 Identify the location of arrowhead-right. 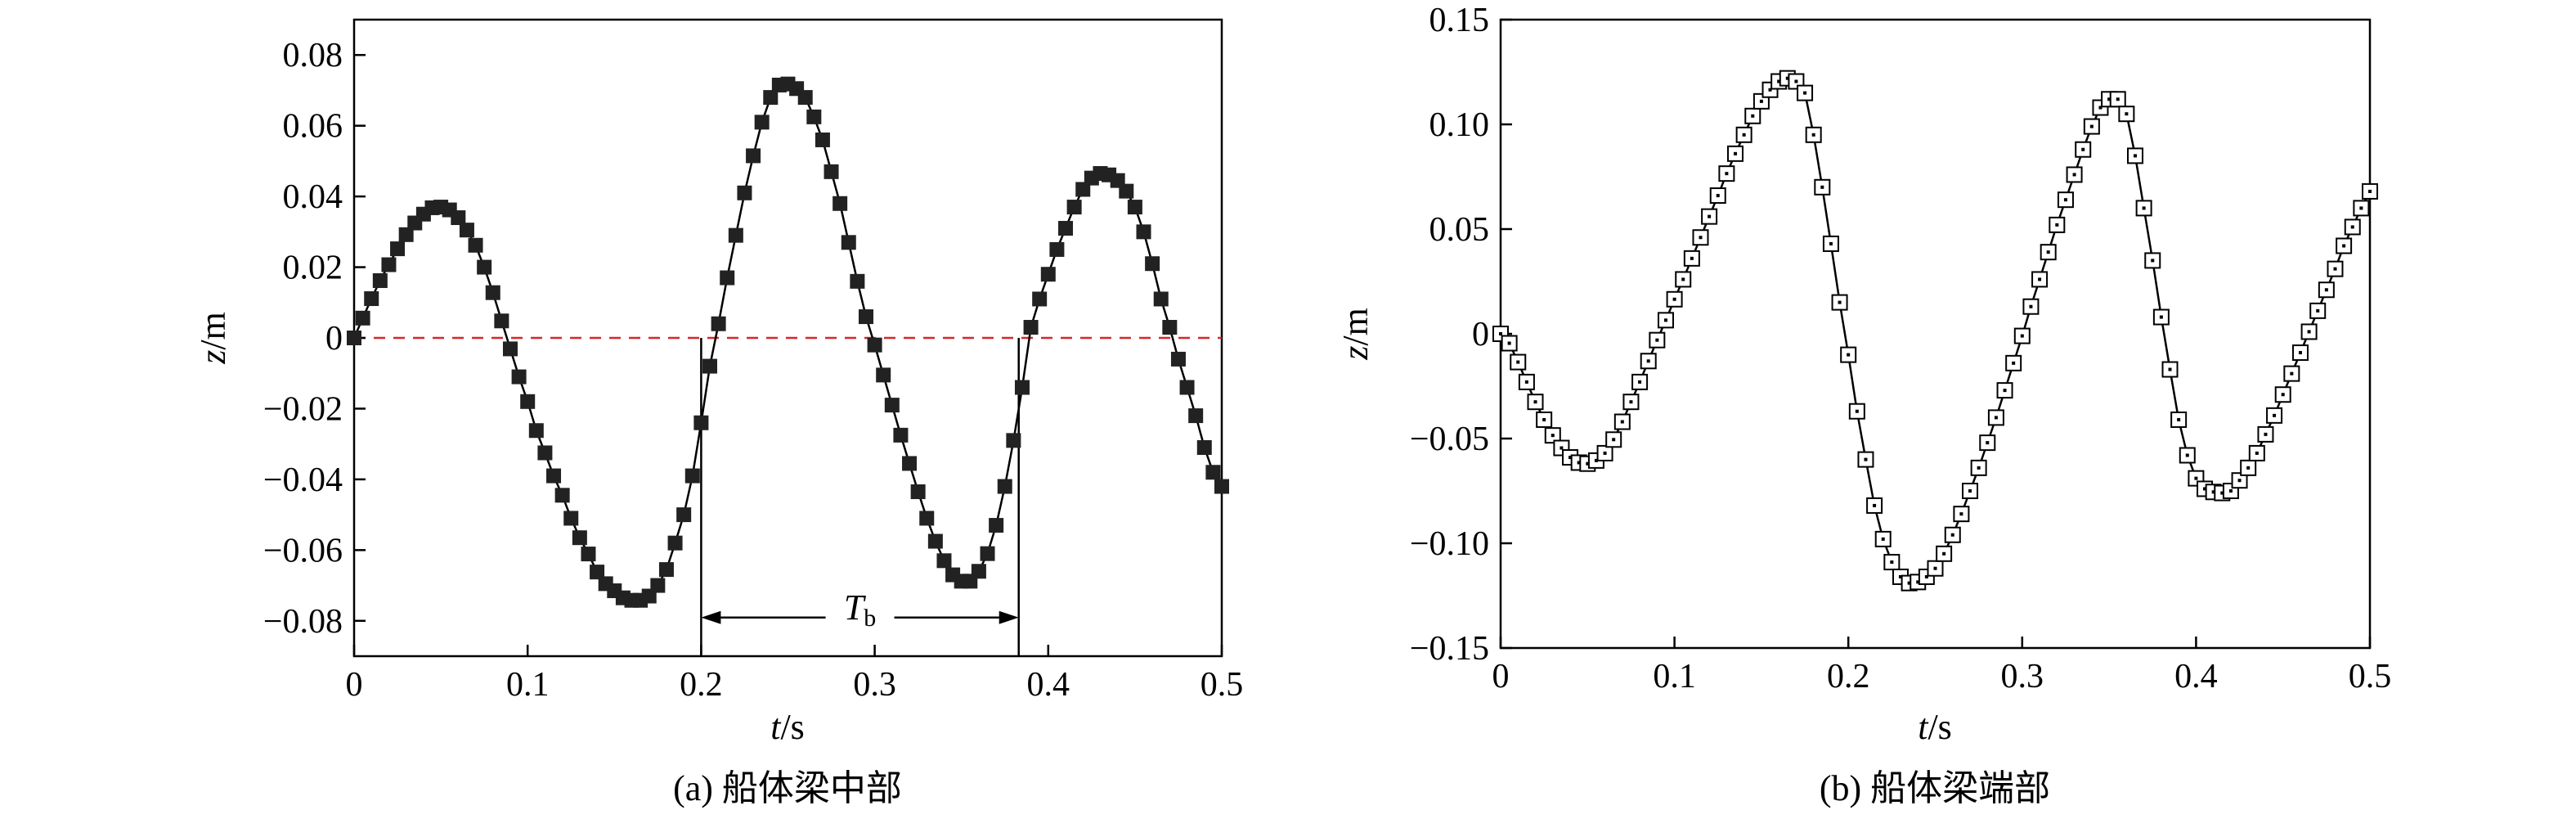
(1009, 617).